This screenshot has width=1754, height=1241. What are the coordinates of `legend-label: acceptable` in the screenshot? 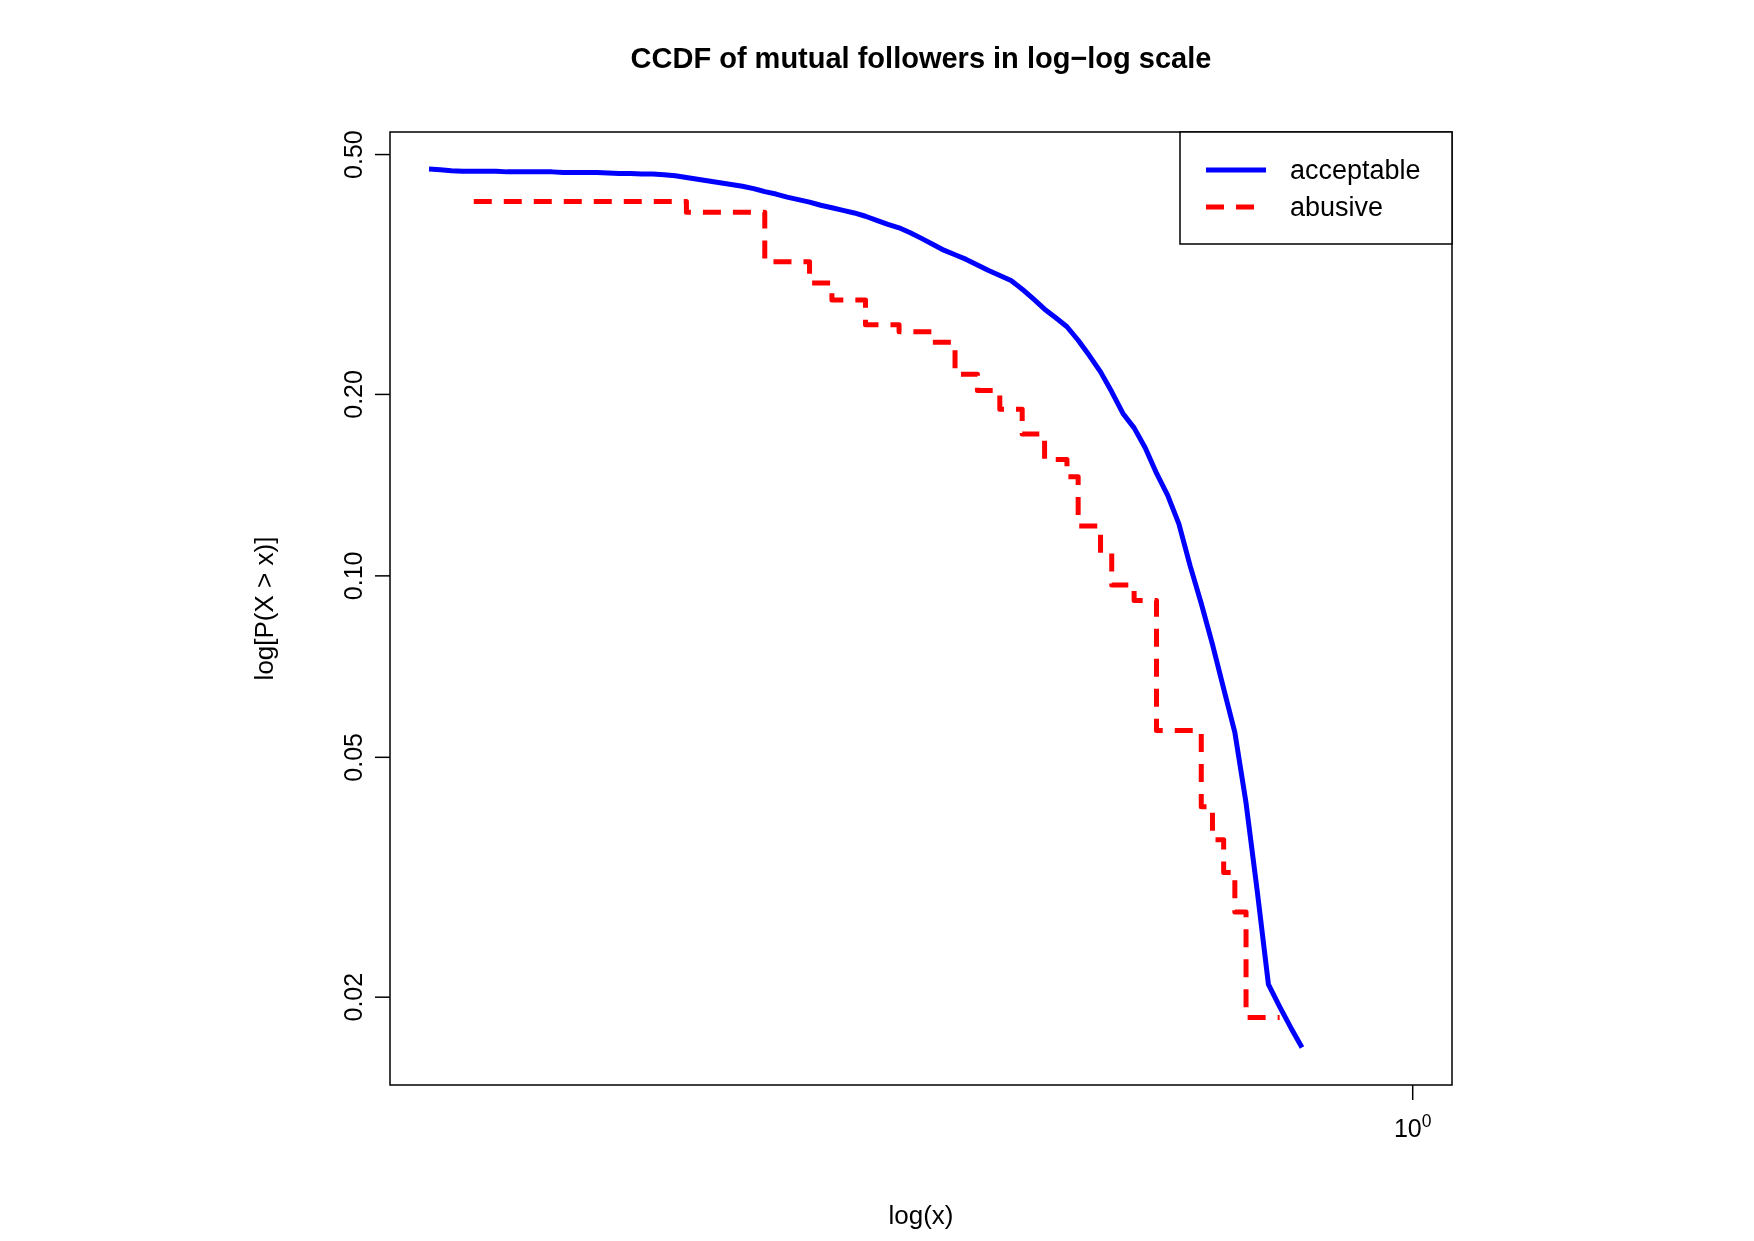 It's located at (1355, 170).